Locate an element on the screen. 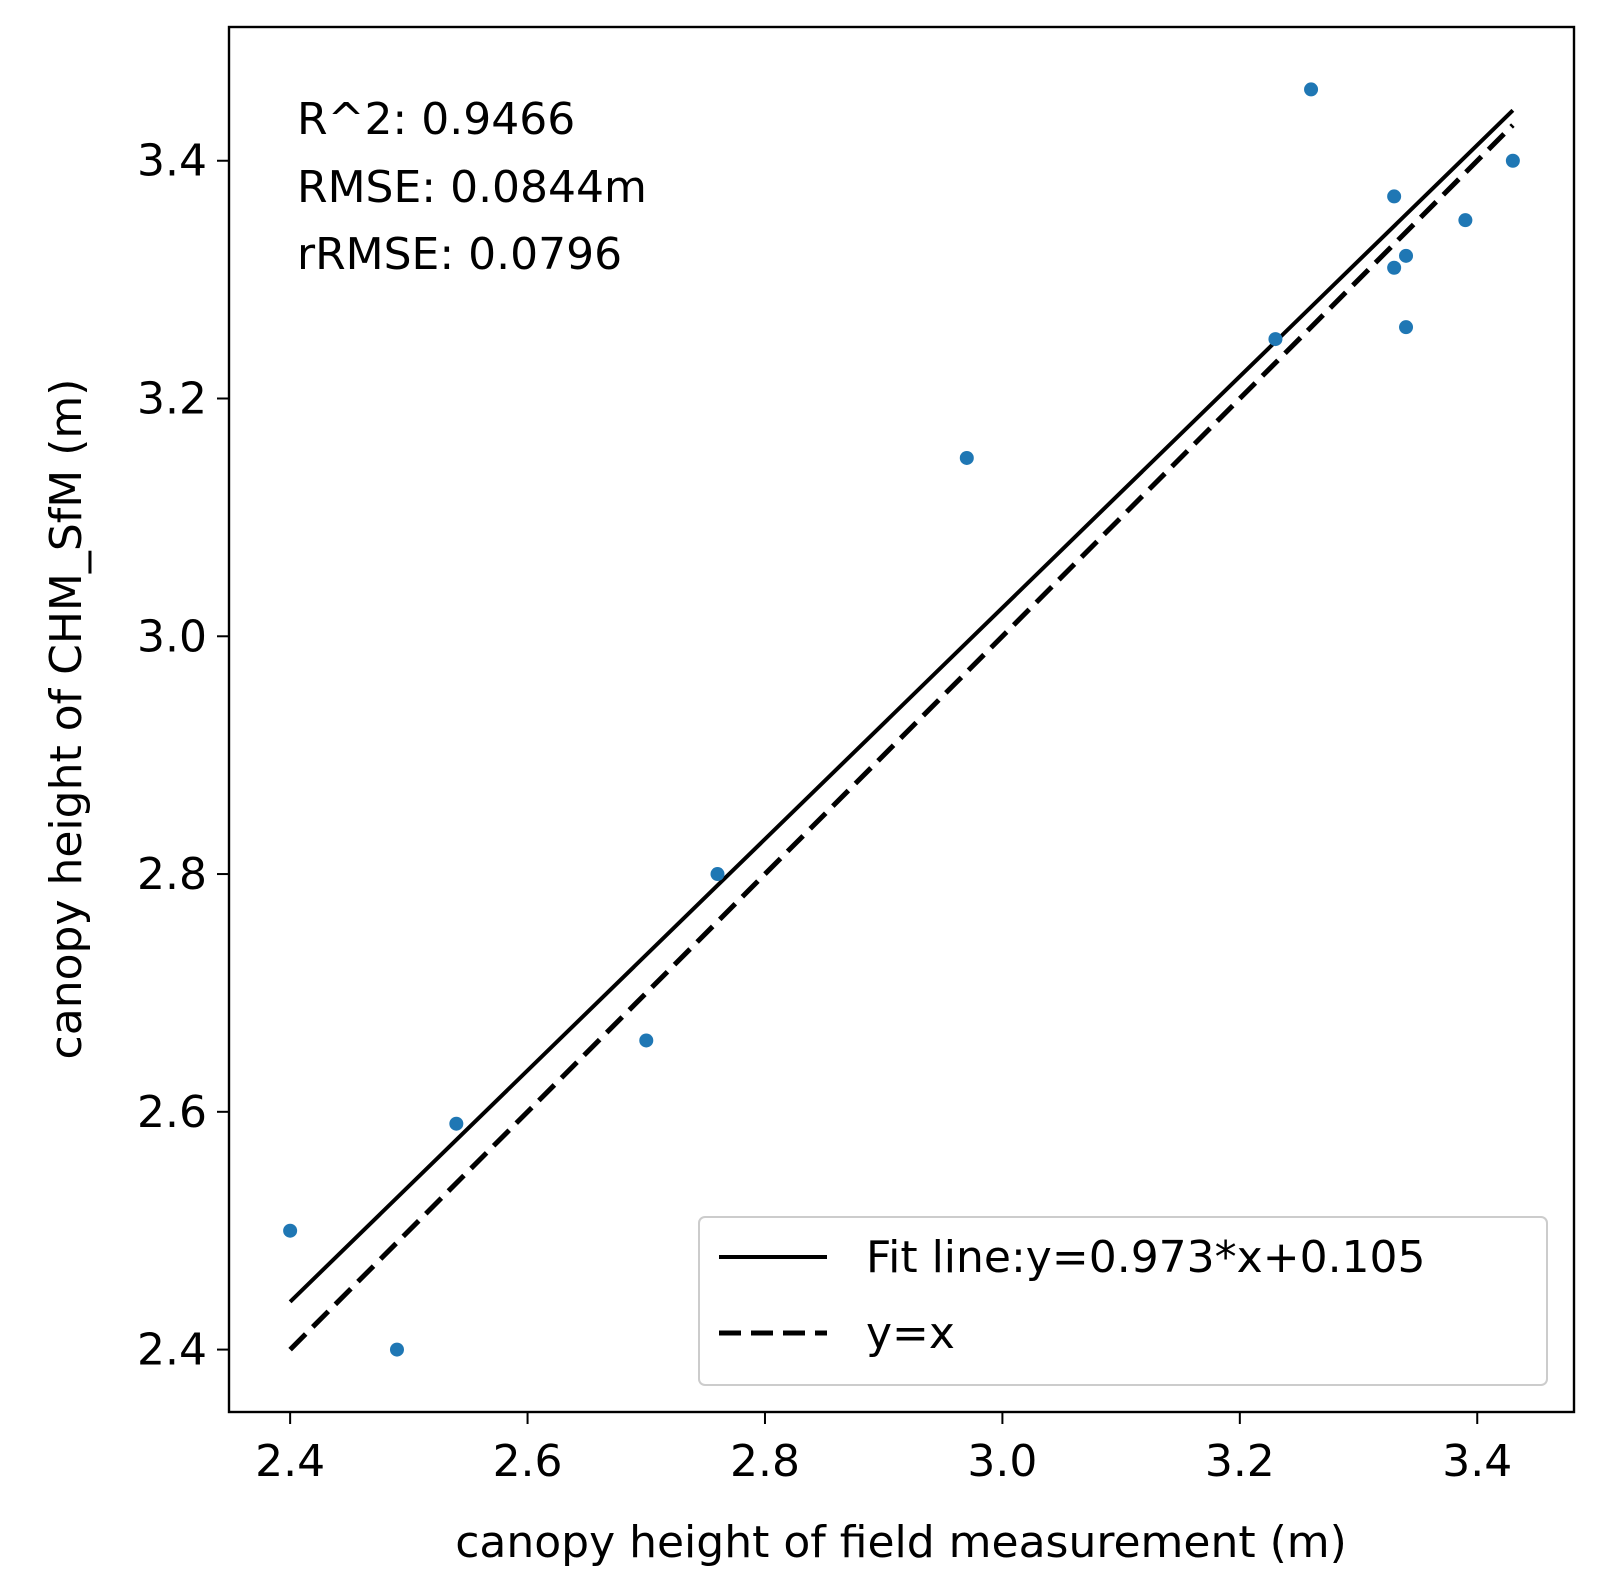  x-tick-label: 3.2 is located at coordinates (1240, 1461).